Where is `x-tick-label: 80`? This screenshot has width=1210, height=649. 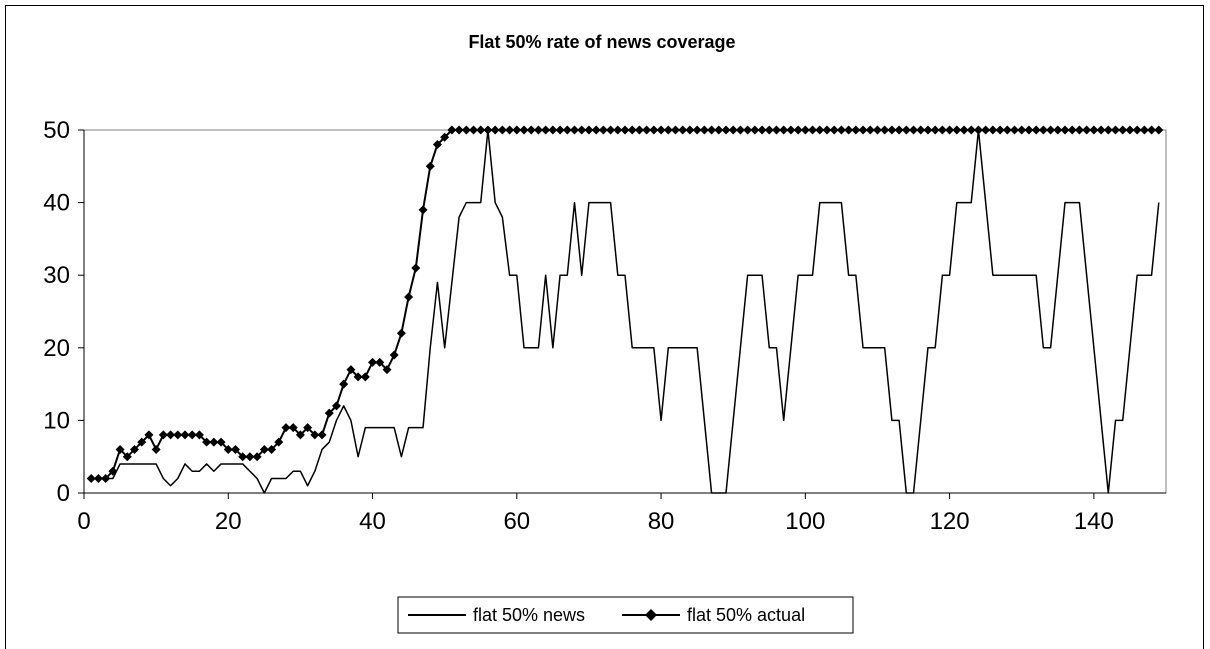 x-tick-label: 80 is located at coordinates (661, 521).